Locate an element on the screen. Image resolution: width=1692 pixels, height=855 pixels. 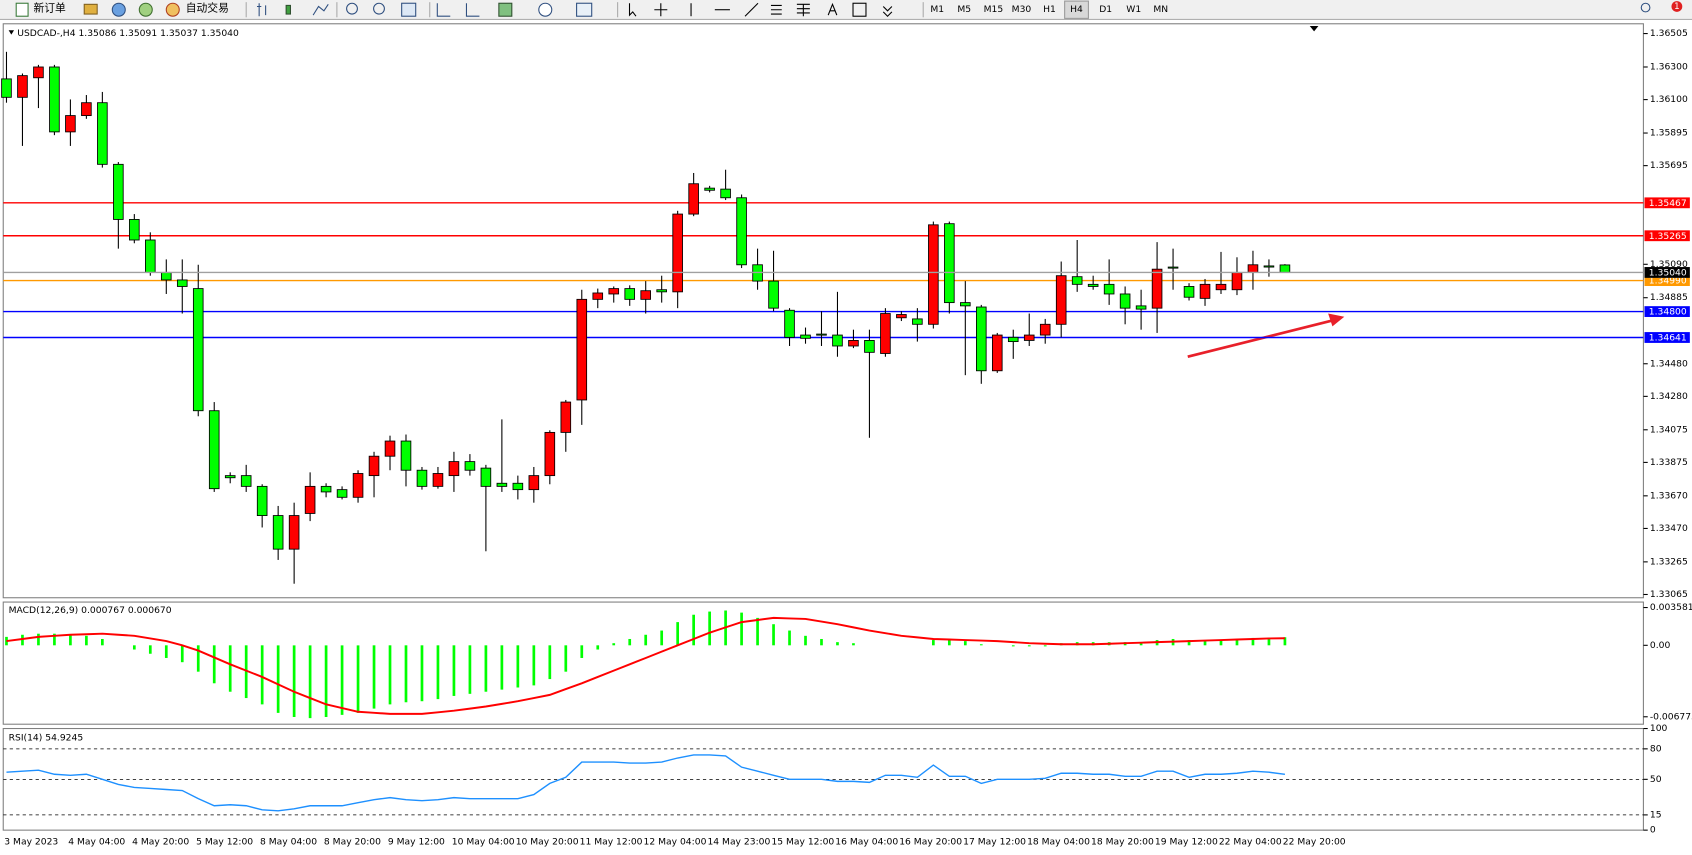
search-icon is located at coordinates (1645, 7).